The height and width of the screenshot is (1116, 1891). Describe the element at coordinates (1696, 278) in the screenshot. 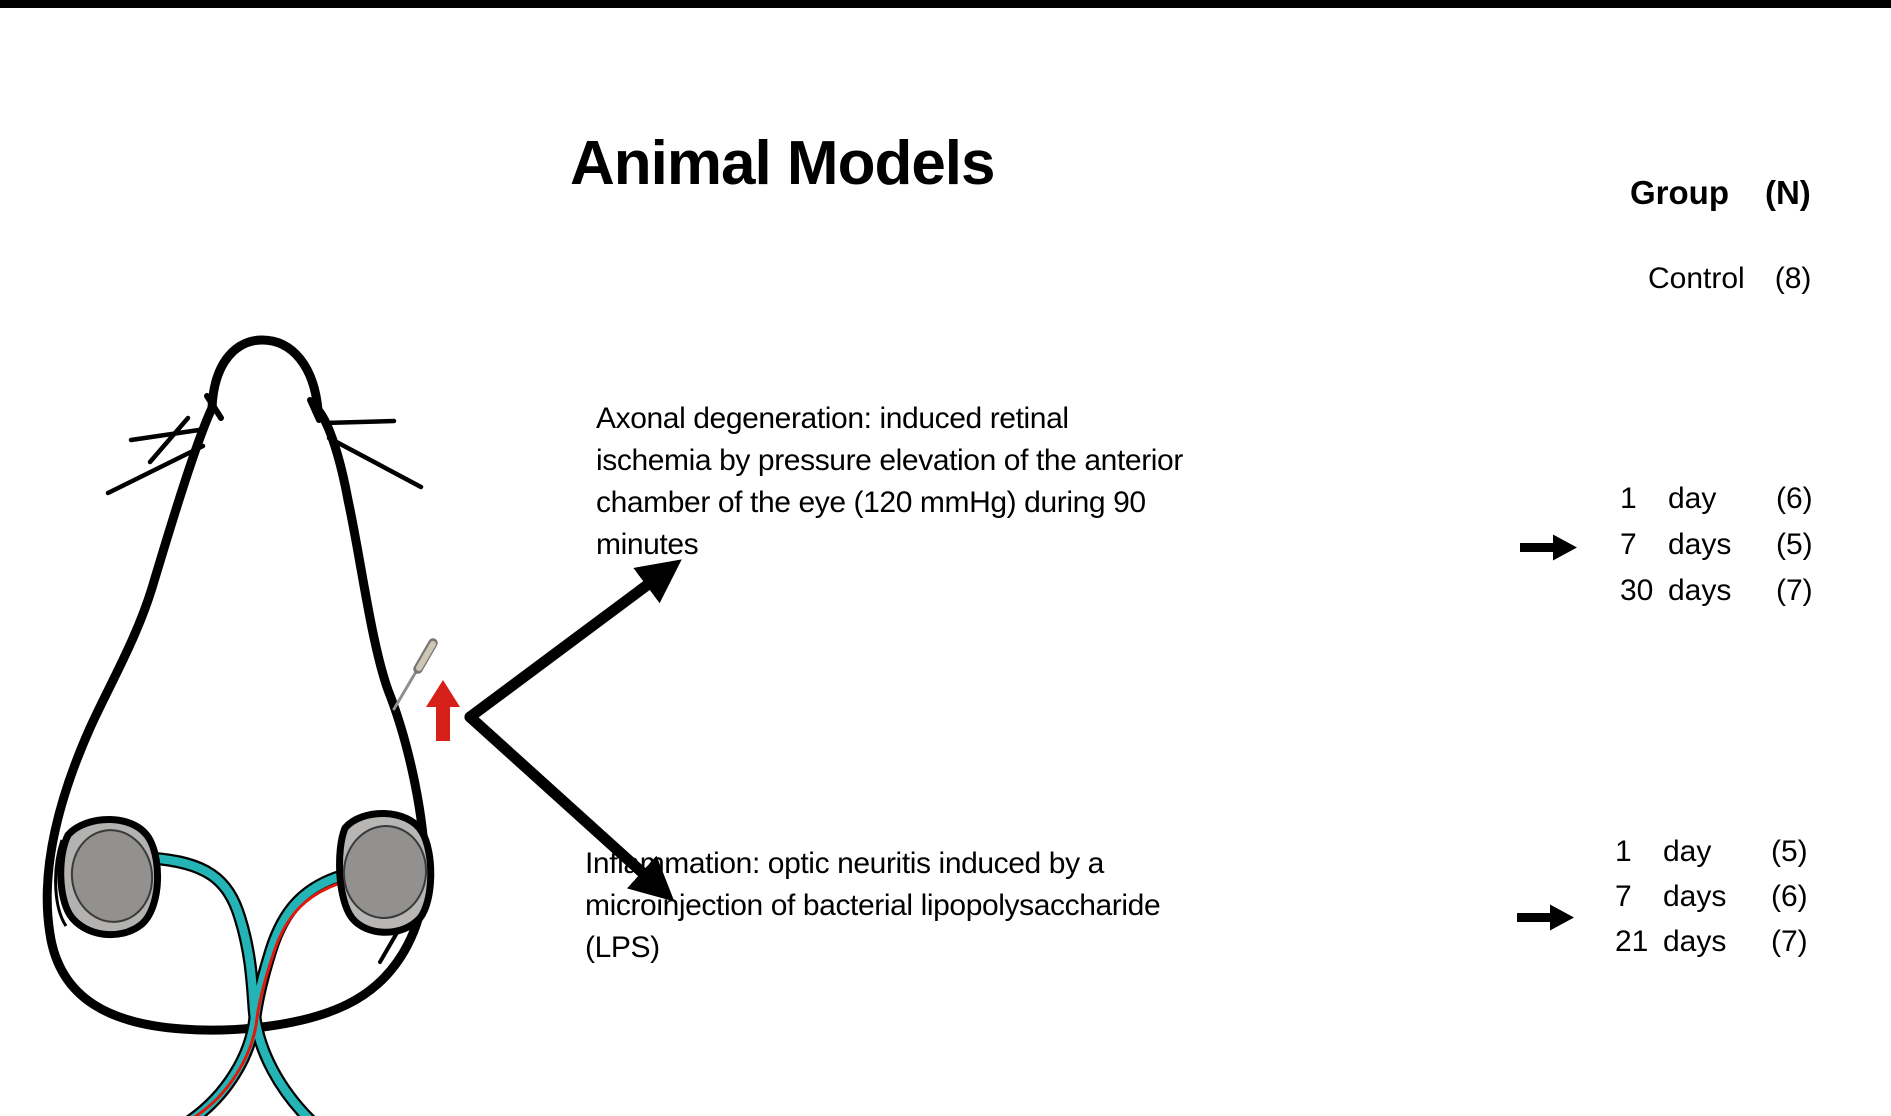

I see `control-label: Control` at that location.